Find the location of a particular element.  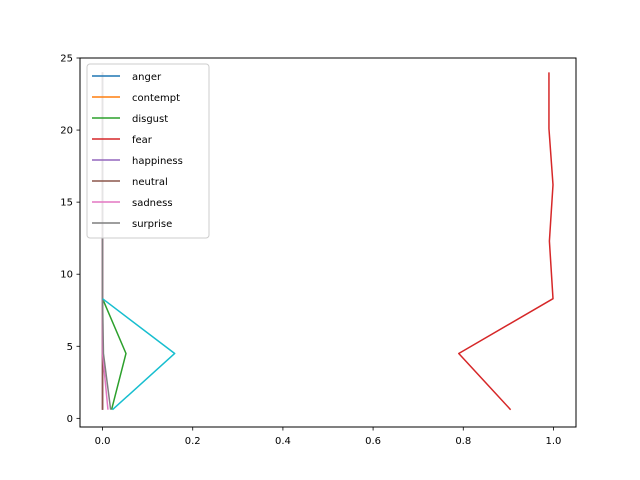

x-tick-label: 0.2 is located at coordinates (193, 441).